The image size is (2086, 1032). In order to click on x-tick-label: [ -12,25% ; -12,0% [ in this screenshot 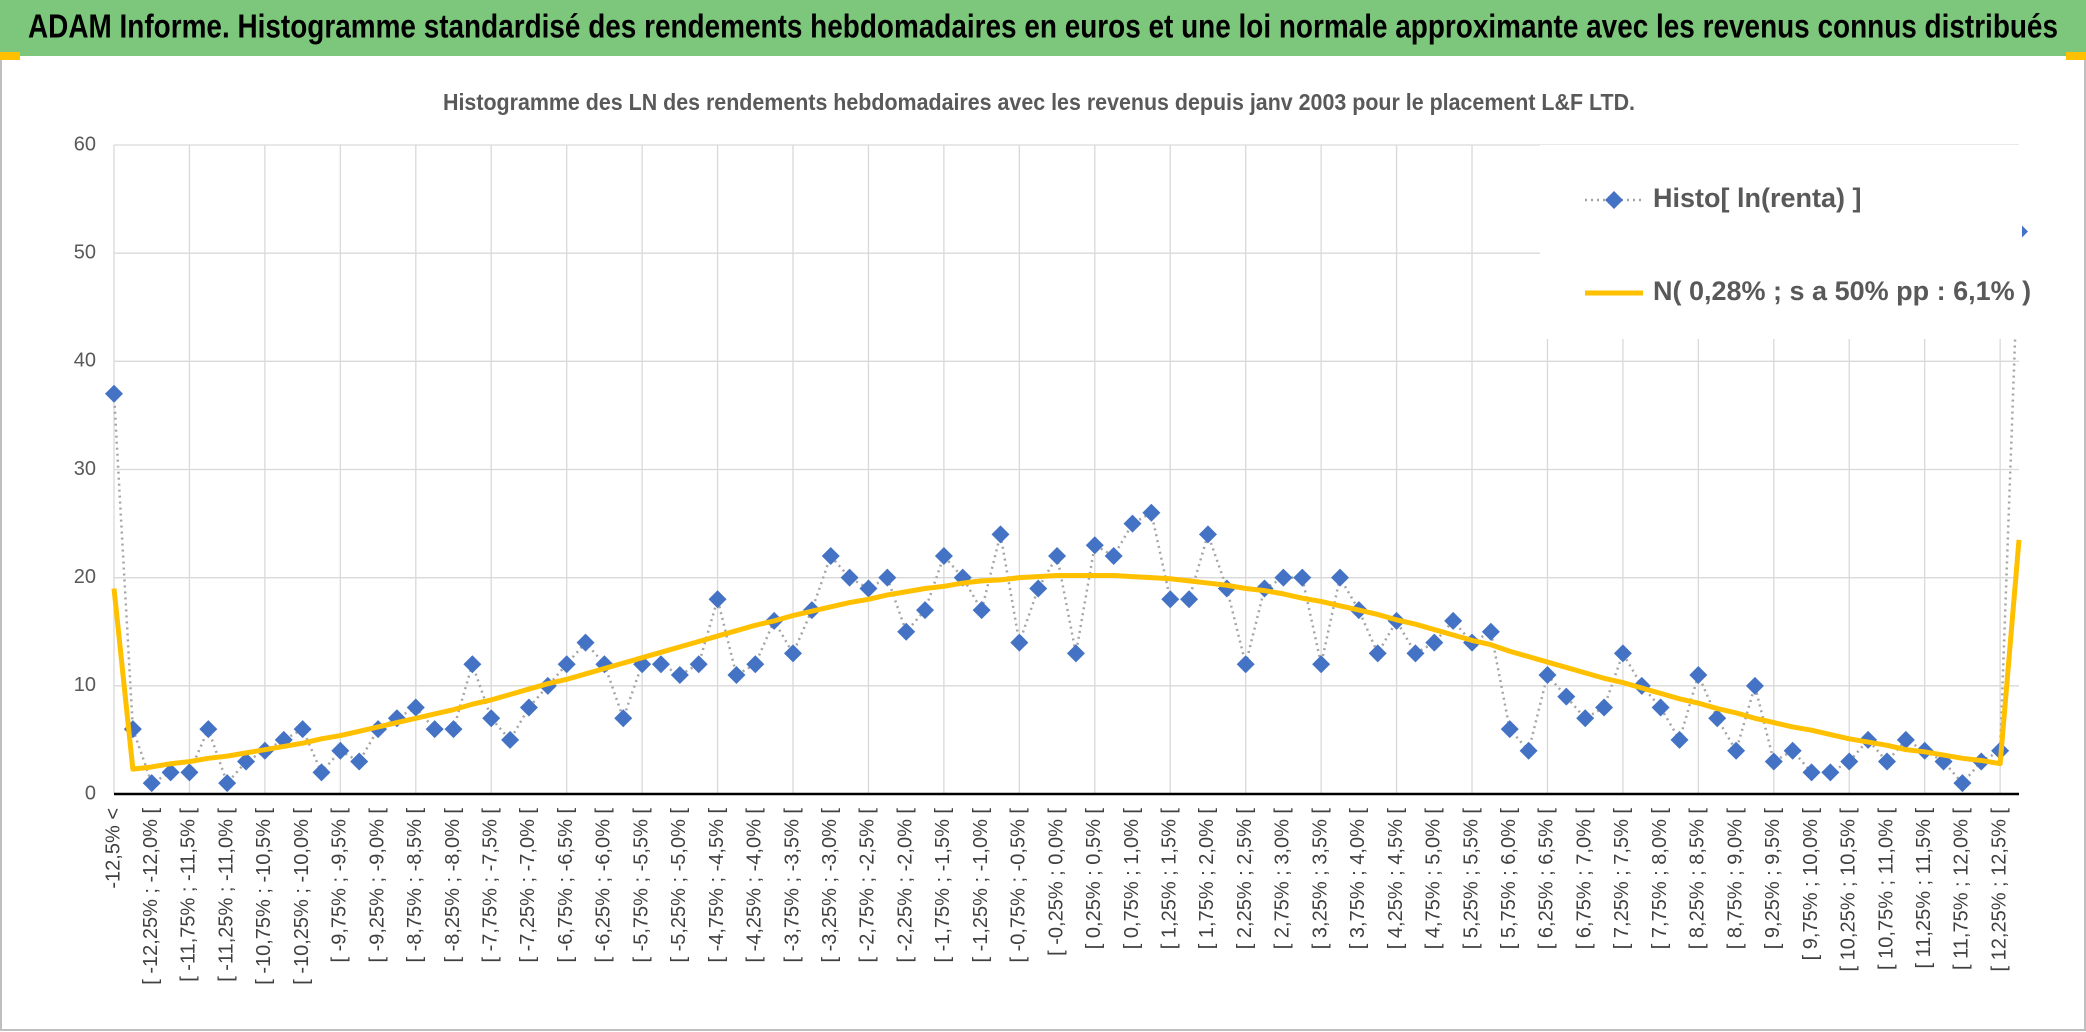, I will do `click(151, 896)`.